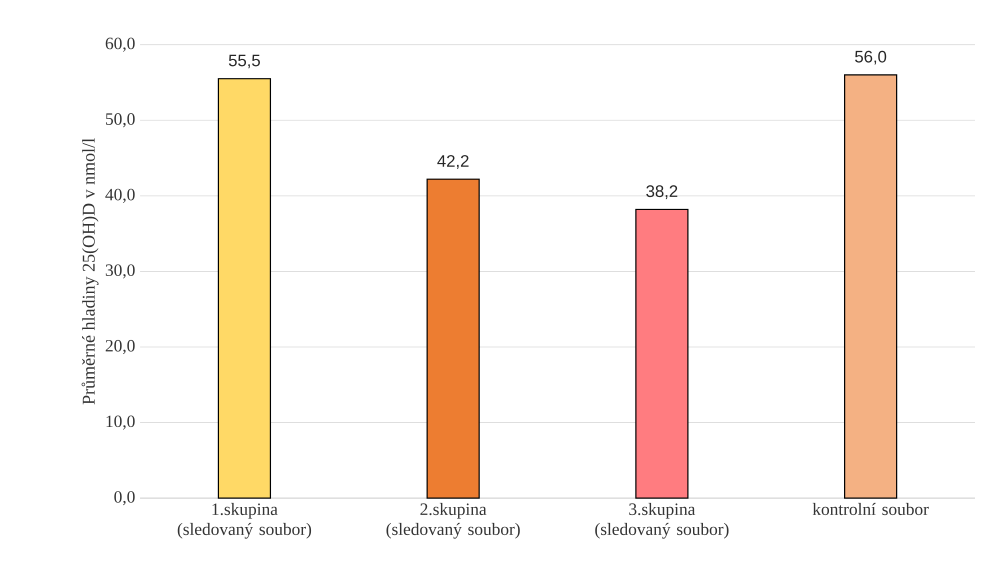 The height and width of the screenshot is (582, 987). I want to click on data-label: 42,2, so click(453, 161).